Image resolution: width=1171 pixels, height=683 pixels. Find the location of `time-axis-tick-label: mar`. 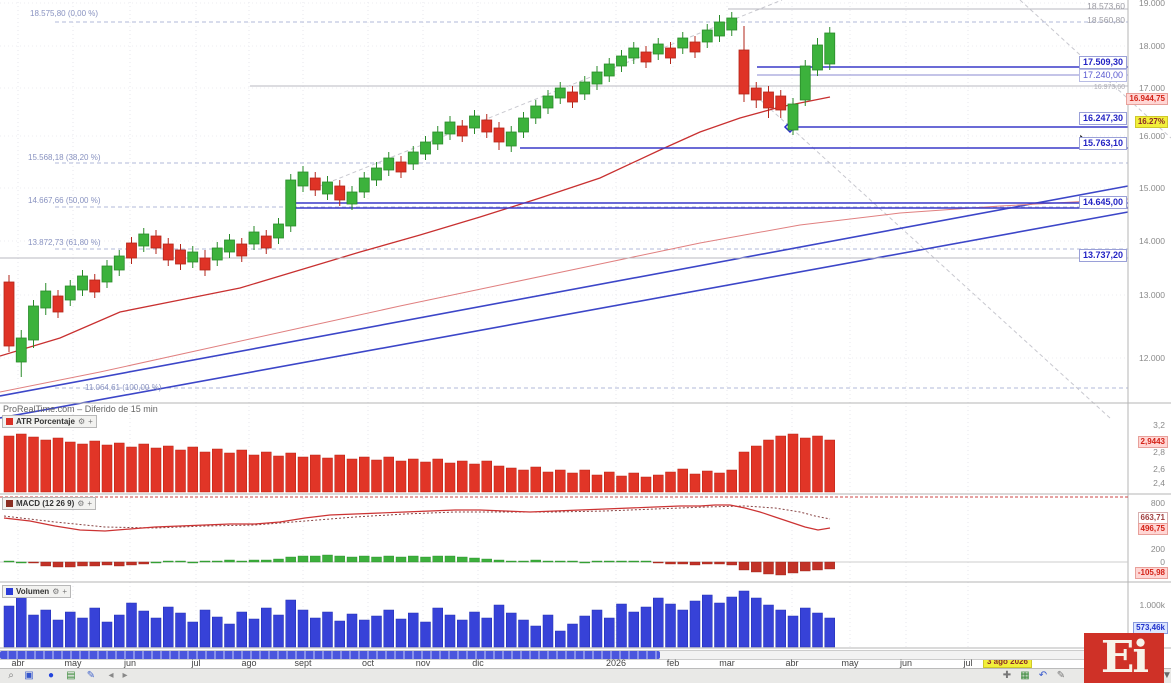

time-axis-tick-label: mar is located at coordinates (727, 663).